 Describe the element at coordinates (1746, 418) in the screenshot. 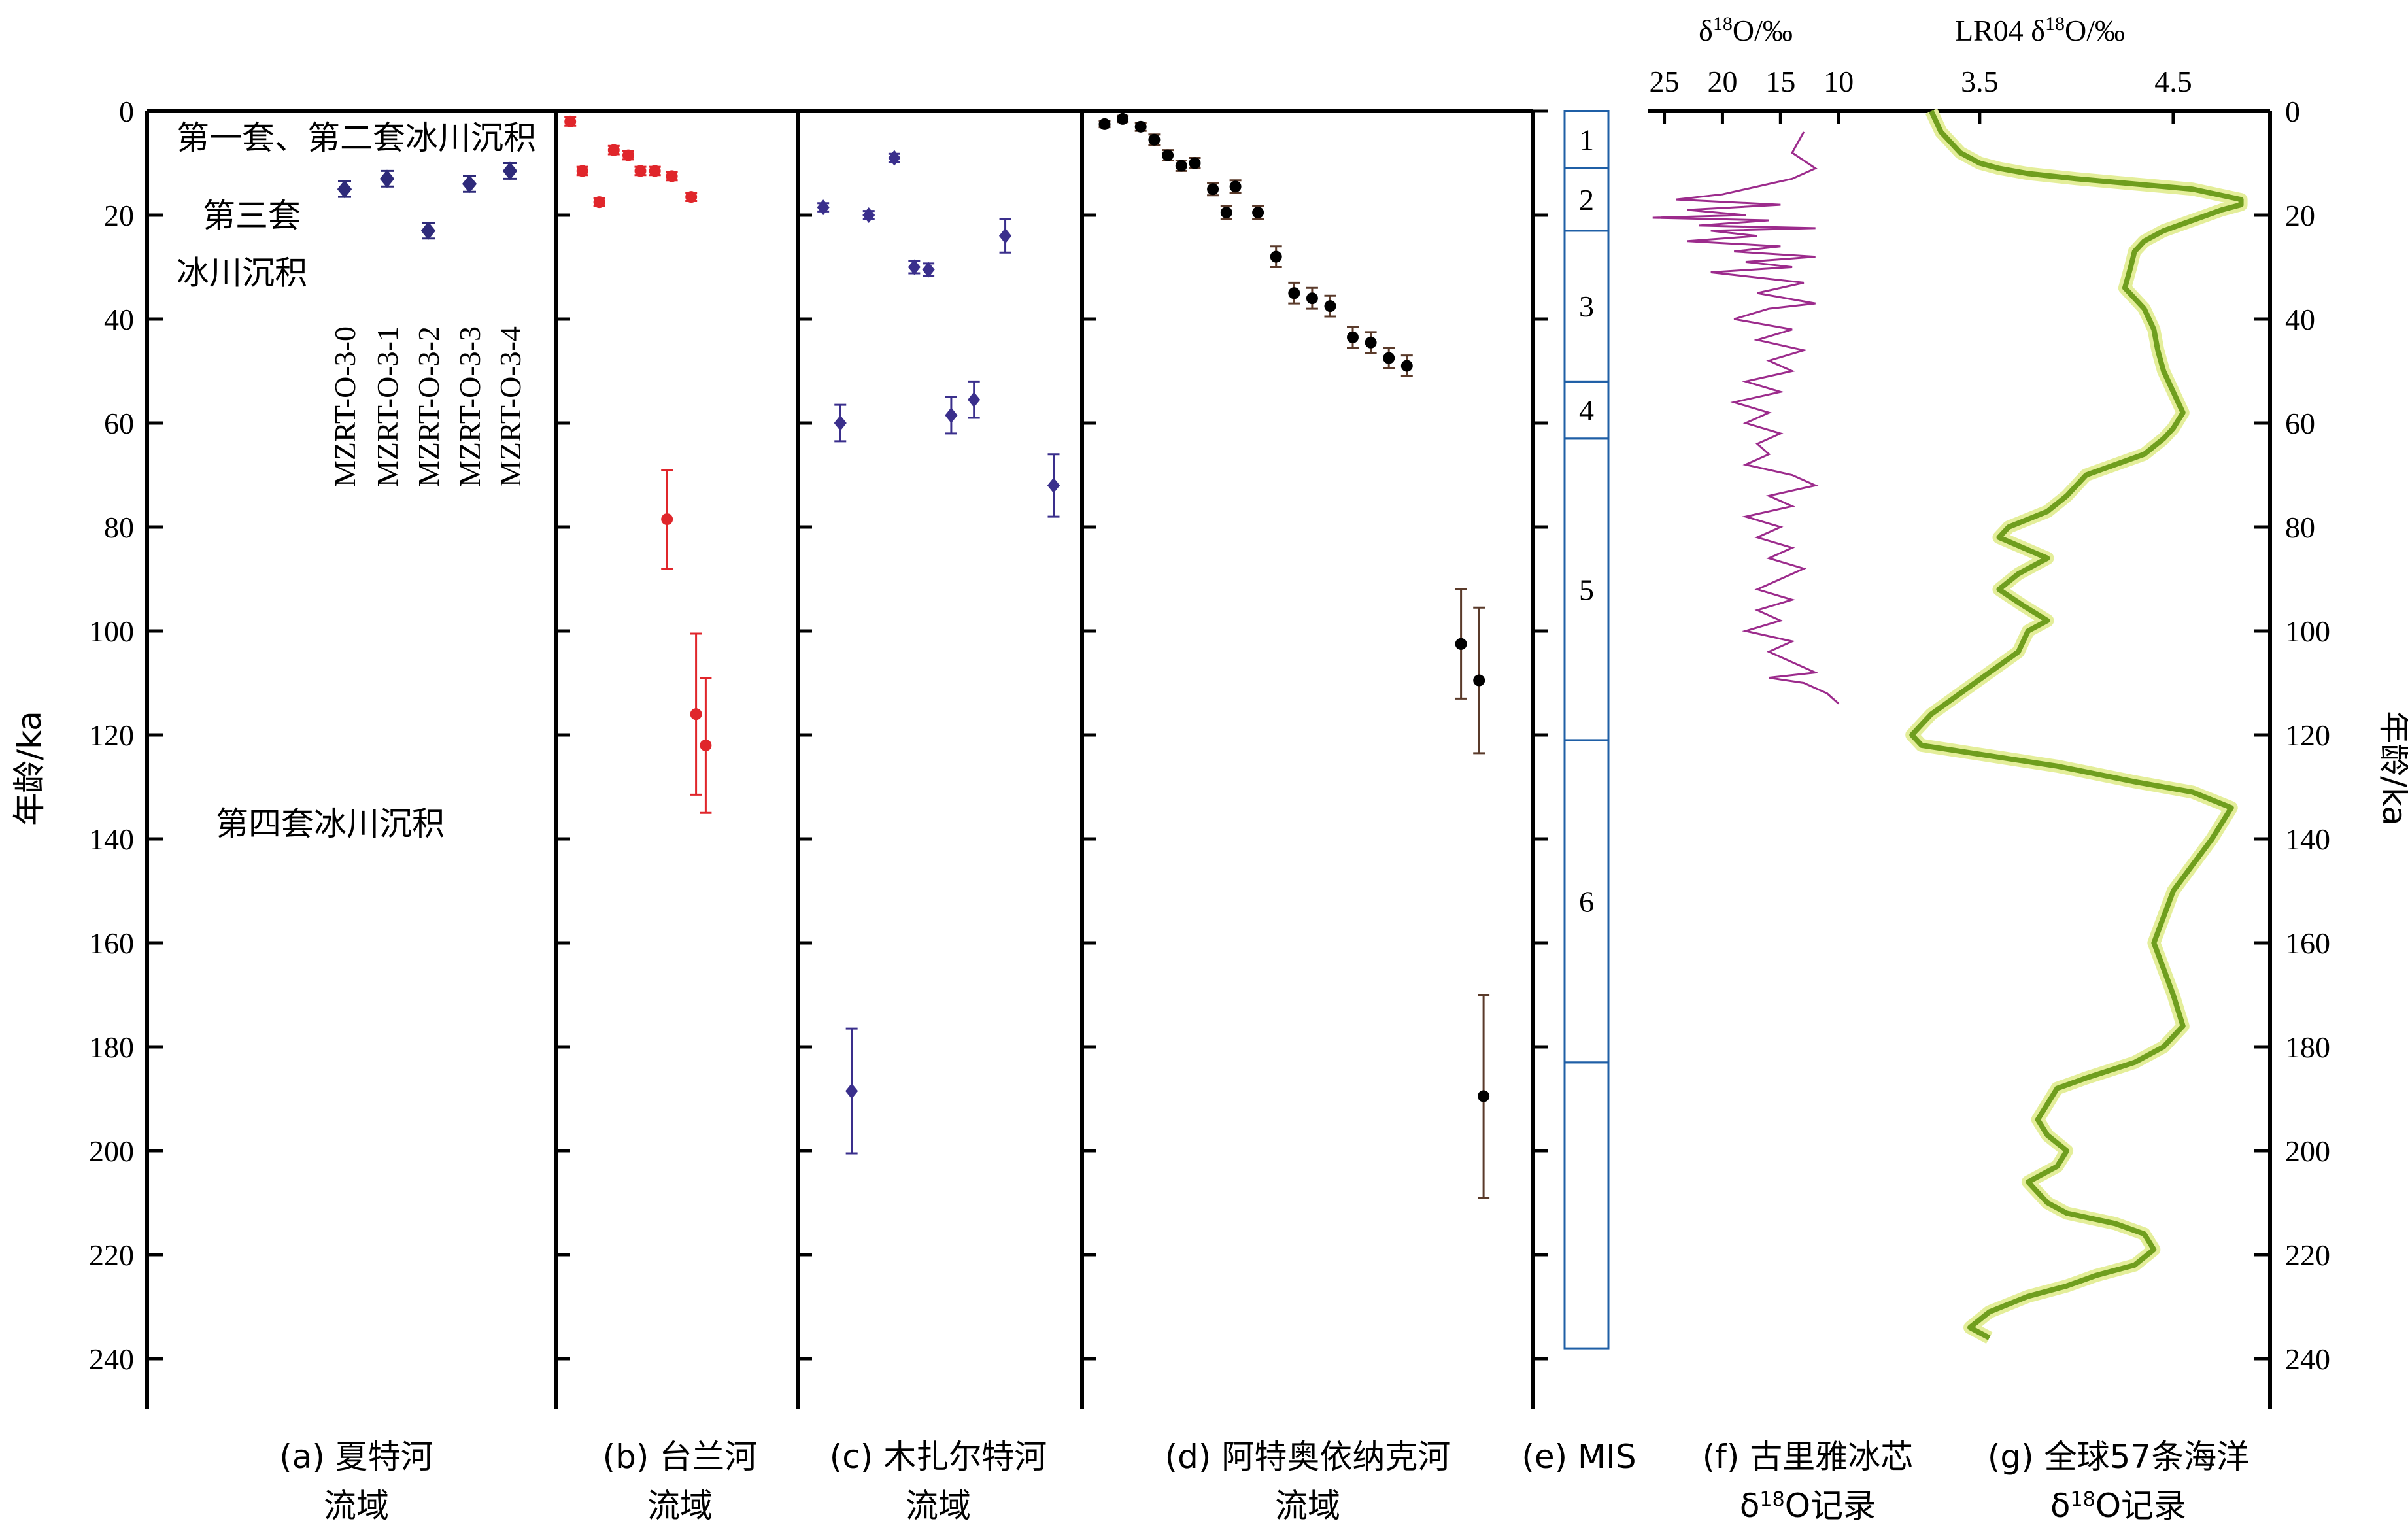

I see `f-series-line` at that location.